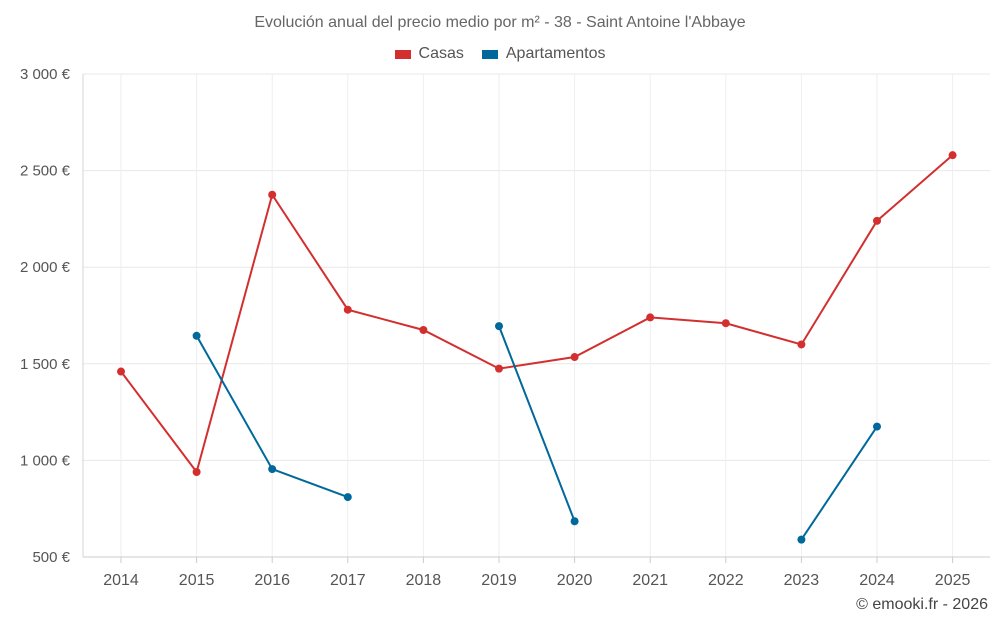 The height and width of the screenshot is (625, 1000). Describe the element at coordinates (121, 580) in the screenshot. I see `x-tick-label: 2014` at that location.